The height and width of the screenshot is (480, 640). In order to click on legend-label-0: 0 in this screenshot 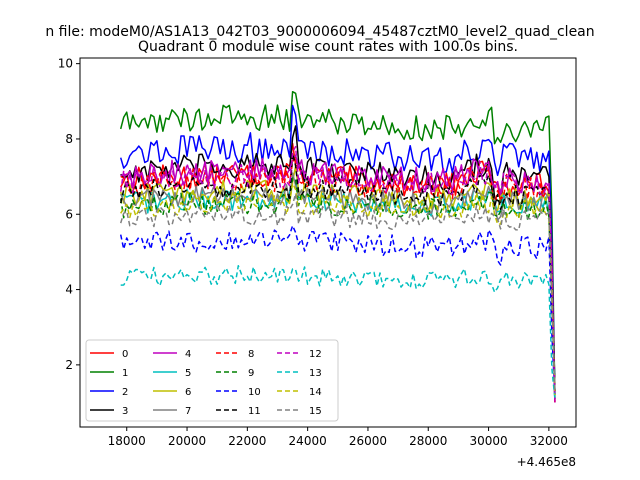, I will do `click(125, 354)`.